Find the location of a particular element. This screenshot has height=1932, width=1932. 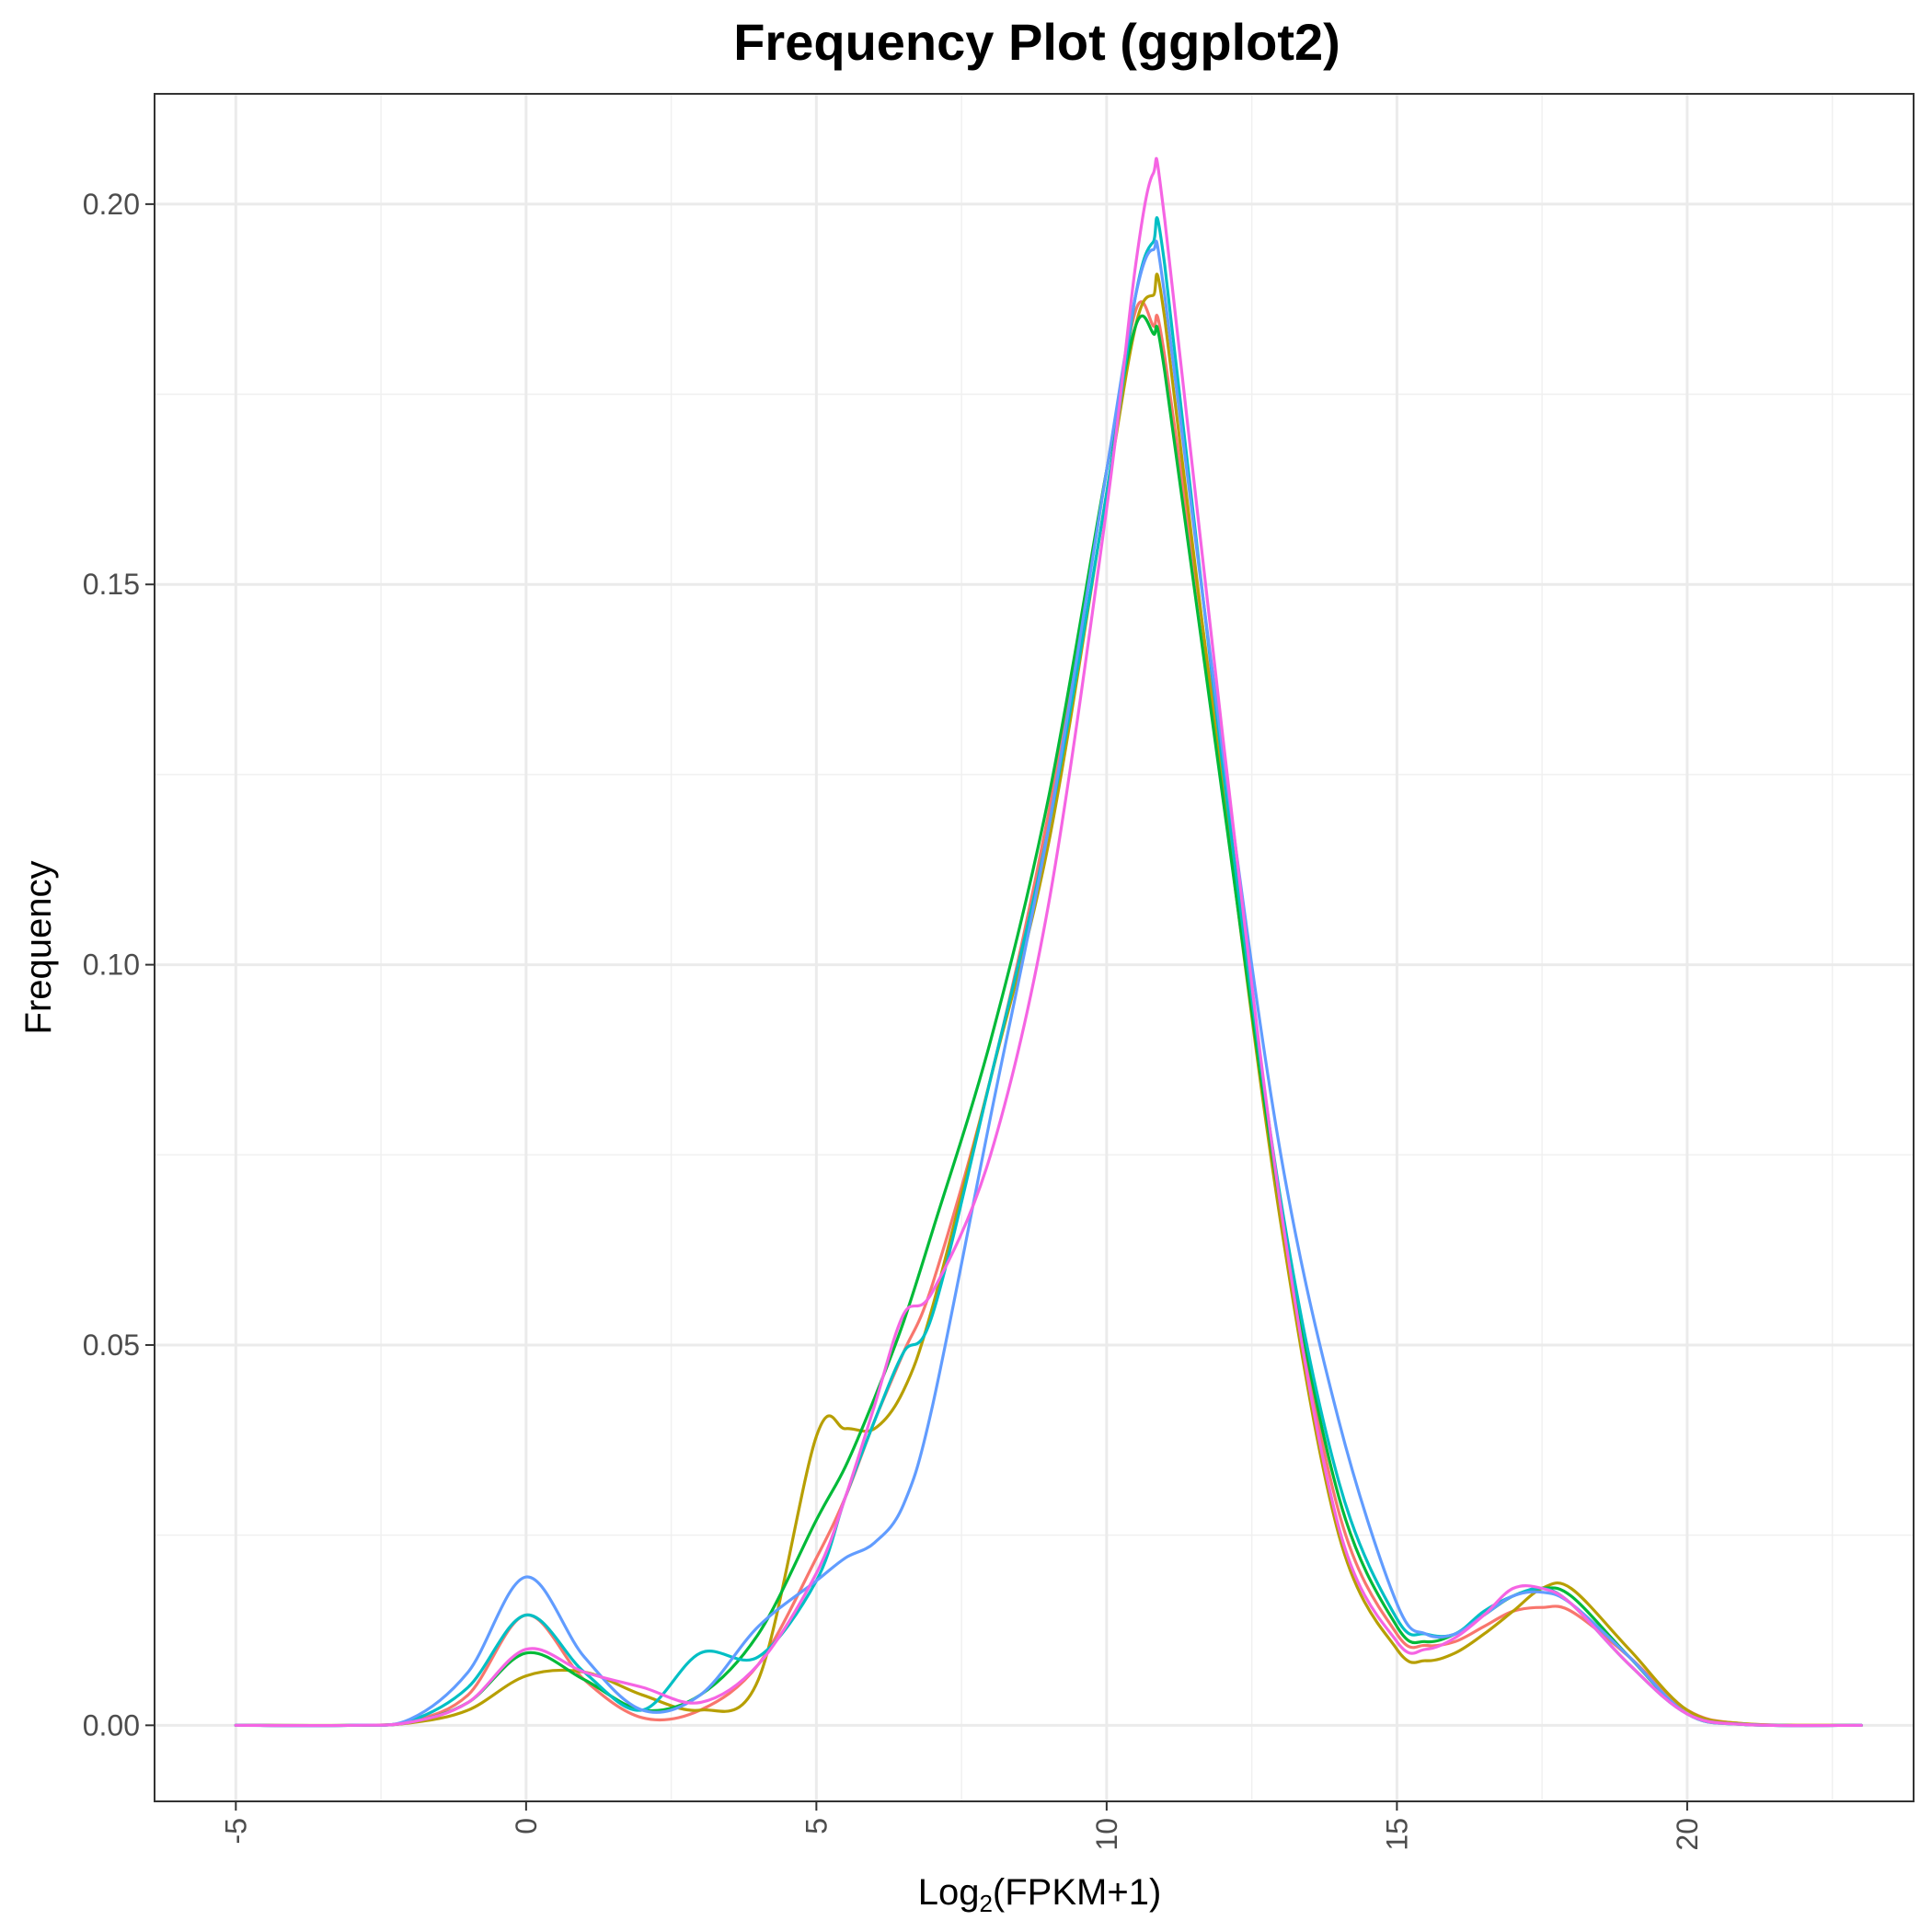

x-tick-label: 15 is located at coordinates (1396, 1834).